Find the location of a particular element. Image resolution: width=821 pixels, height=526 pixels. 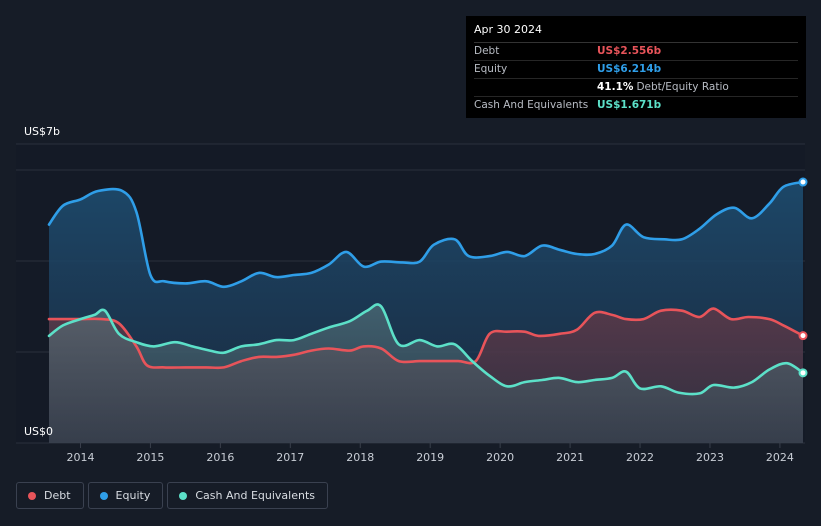

x-tick-label: 2023 is located at coordinates (710, 457).